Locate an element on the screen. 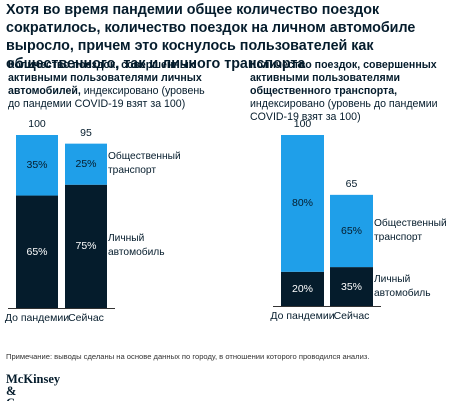 The height and width of the screenshot is (401, 474). total-label: 95 is located at coordinates (86, 132).